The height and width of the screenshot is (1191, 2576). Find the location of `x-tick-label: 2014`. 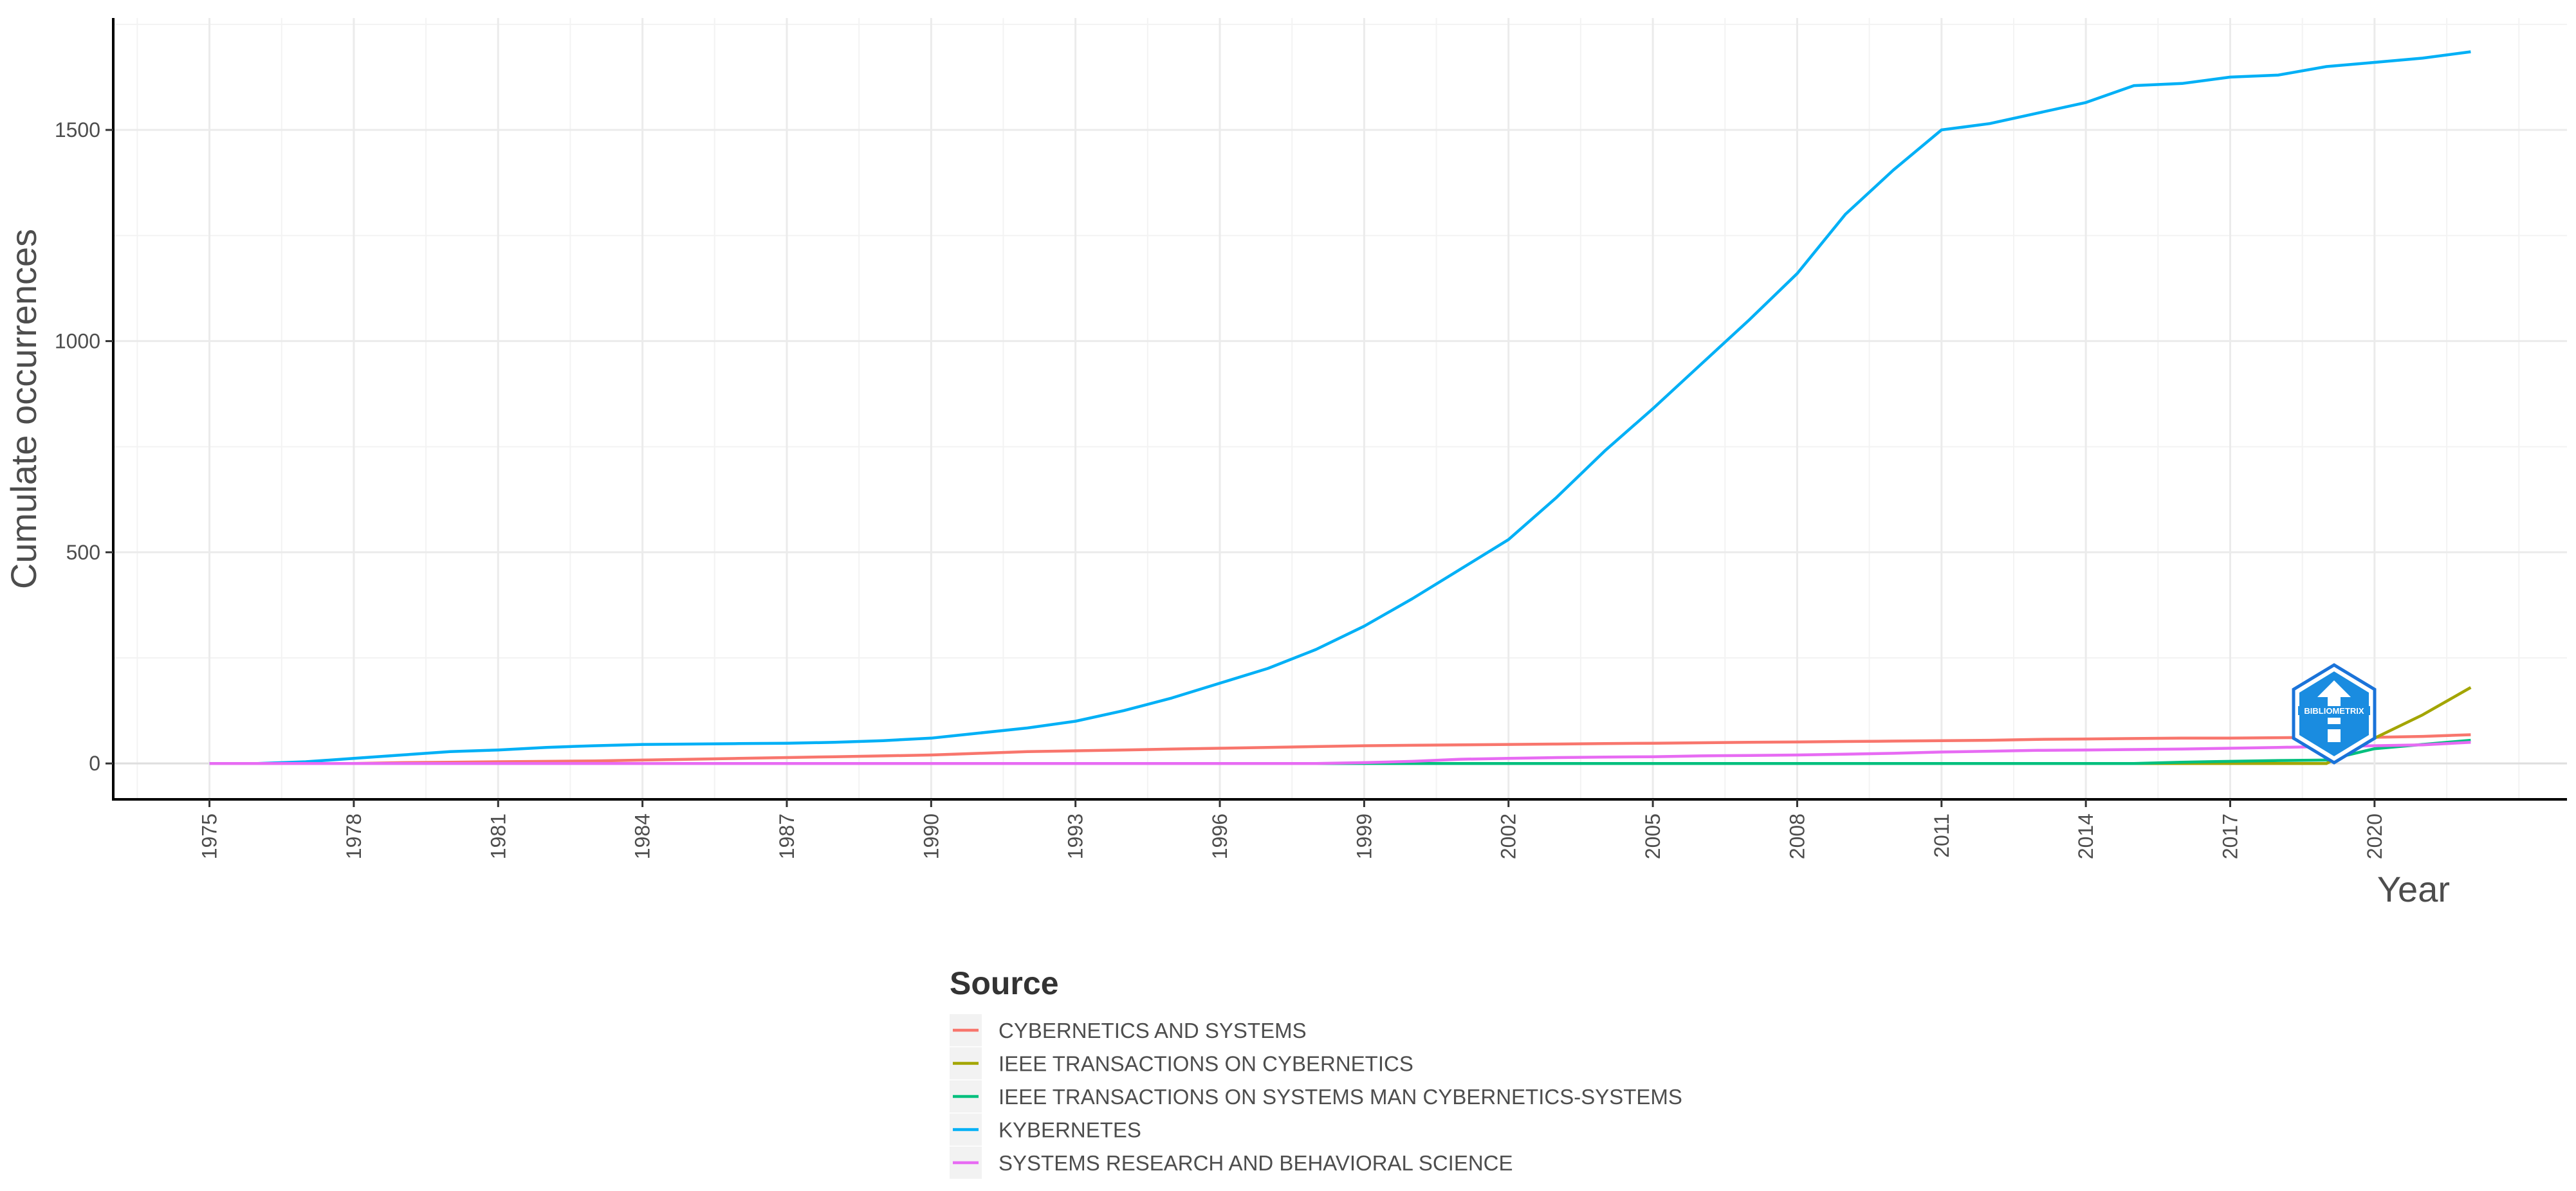

x-tick-label: 2014 is located at coordinates (2085, 836).